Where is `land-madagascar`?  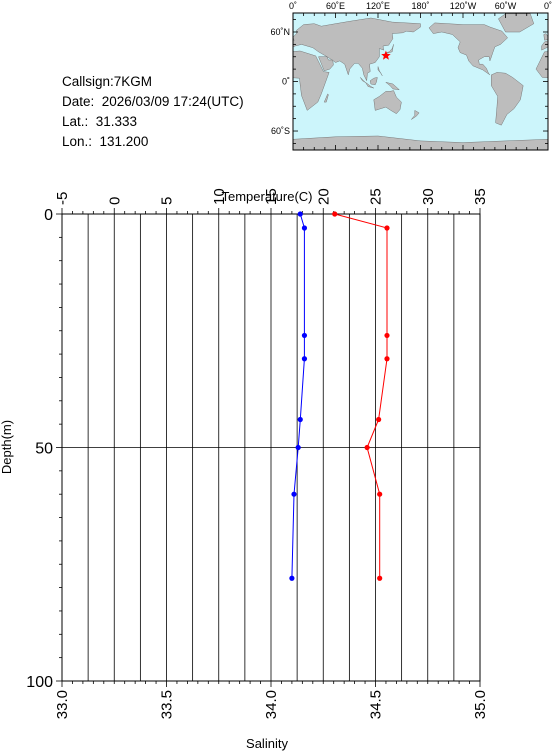
land-madagascar is located at coordinates (326, 98).